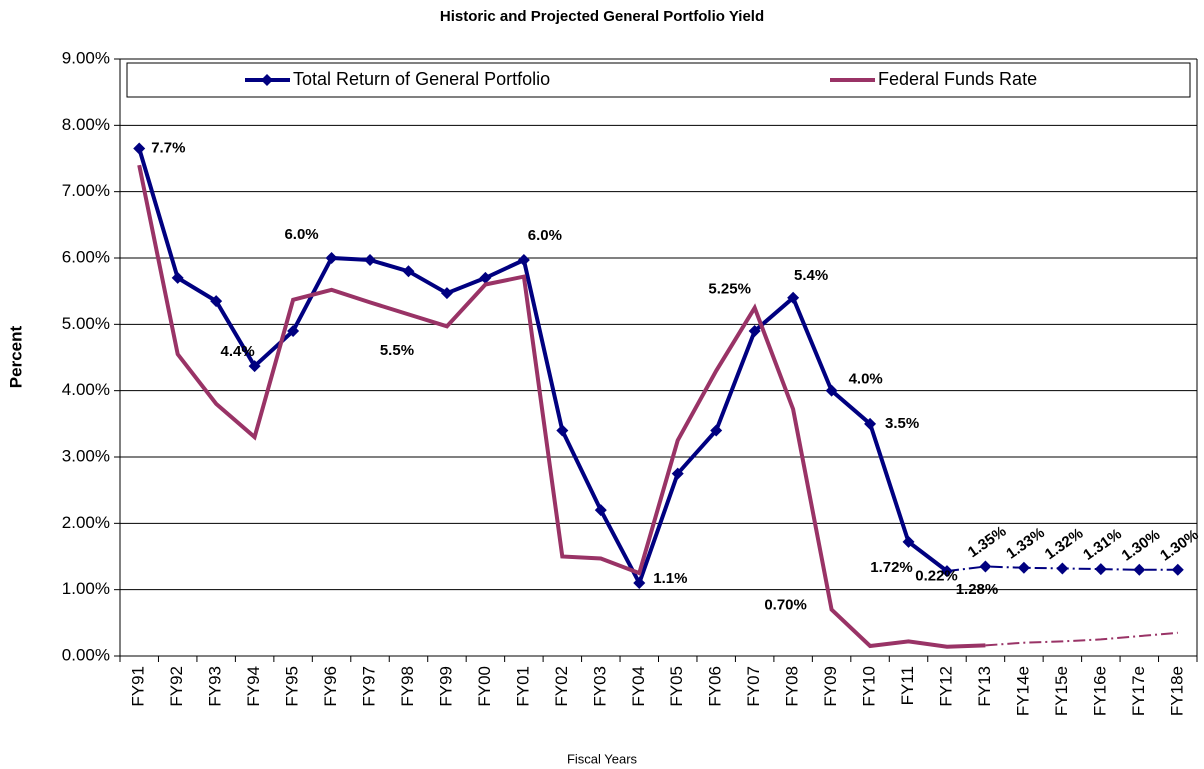 The image size is (1204, 769). I want to click on x-tick-label: FY06, so click(715, 686).